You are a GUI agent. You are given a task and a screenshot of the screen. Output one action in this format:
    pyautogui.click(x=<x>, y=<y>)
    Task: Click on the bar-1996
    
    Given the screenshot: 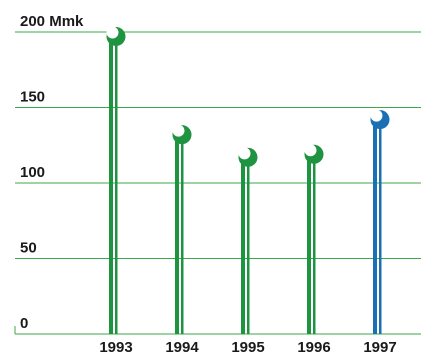 What is the action you would take?
    pyautogui.click(x=314, y=239)
    